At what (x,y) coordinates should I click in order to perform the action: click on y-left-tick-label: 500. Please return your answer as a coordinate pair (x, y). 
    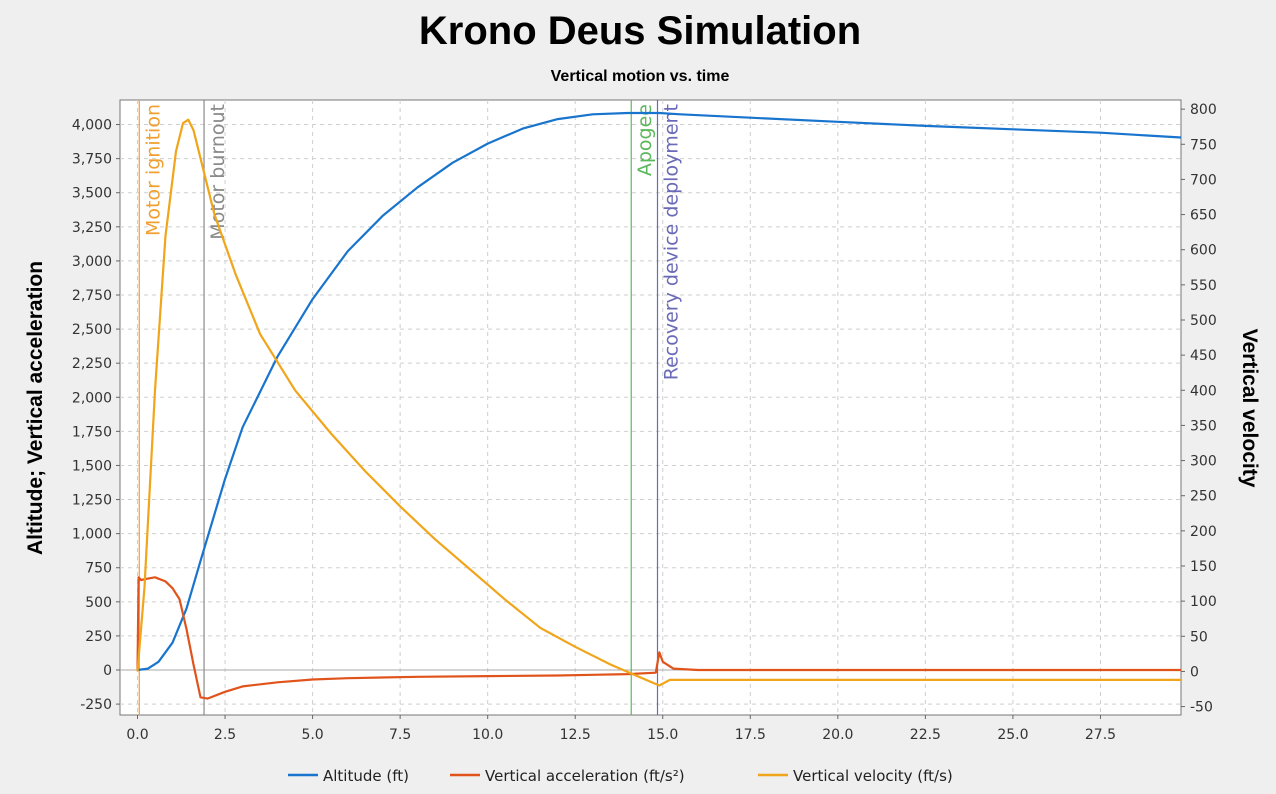
    Looking at the image, I should click on (98, 603).